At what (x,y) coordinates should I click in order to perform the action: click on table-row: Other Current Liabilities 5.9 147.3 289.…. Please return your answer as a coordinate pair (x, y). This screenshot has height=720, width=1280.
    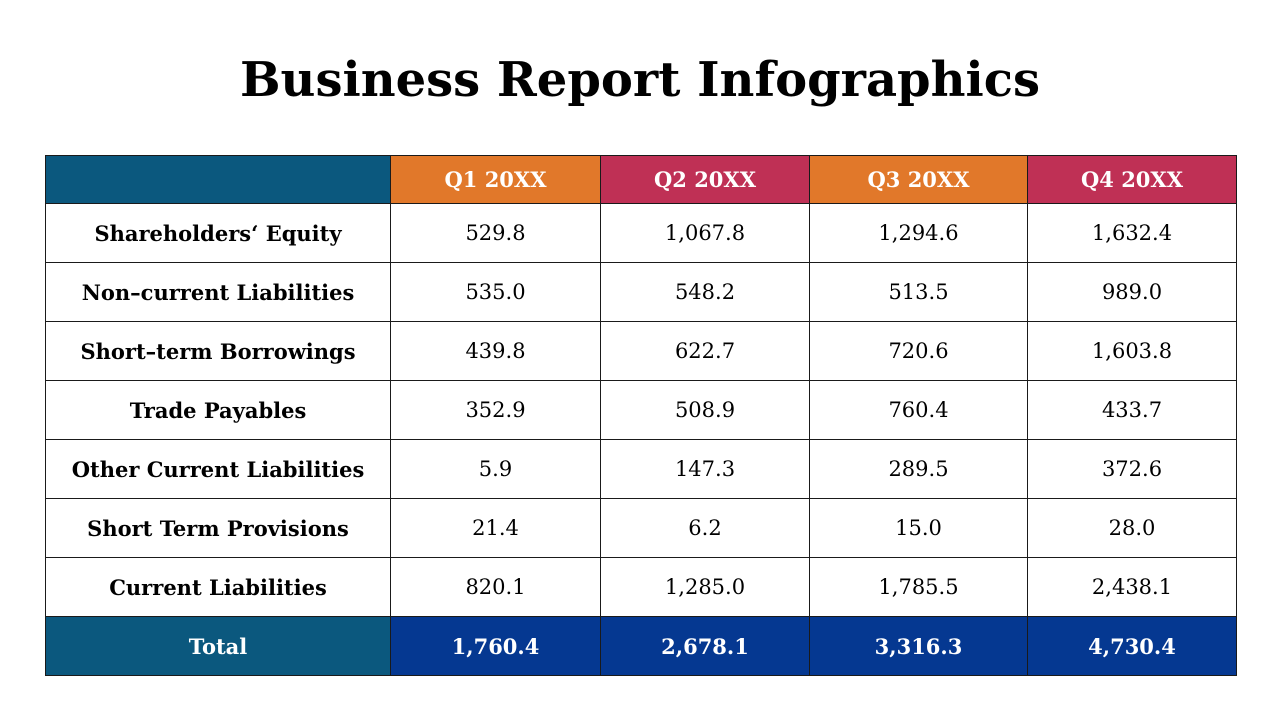
    Looking at the image, I should click on (641, 469).